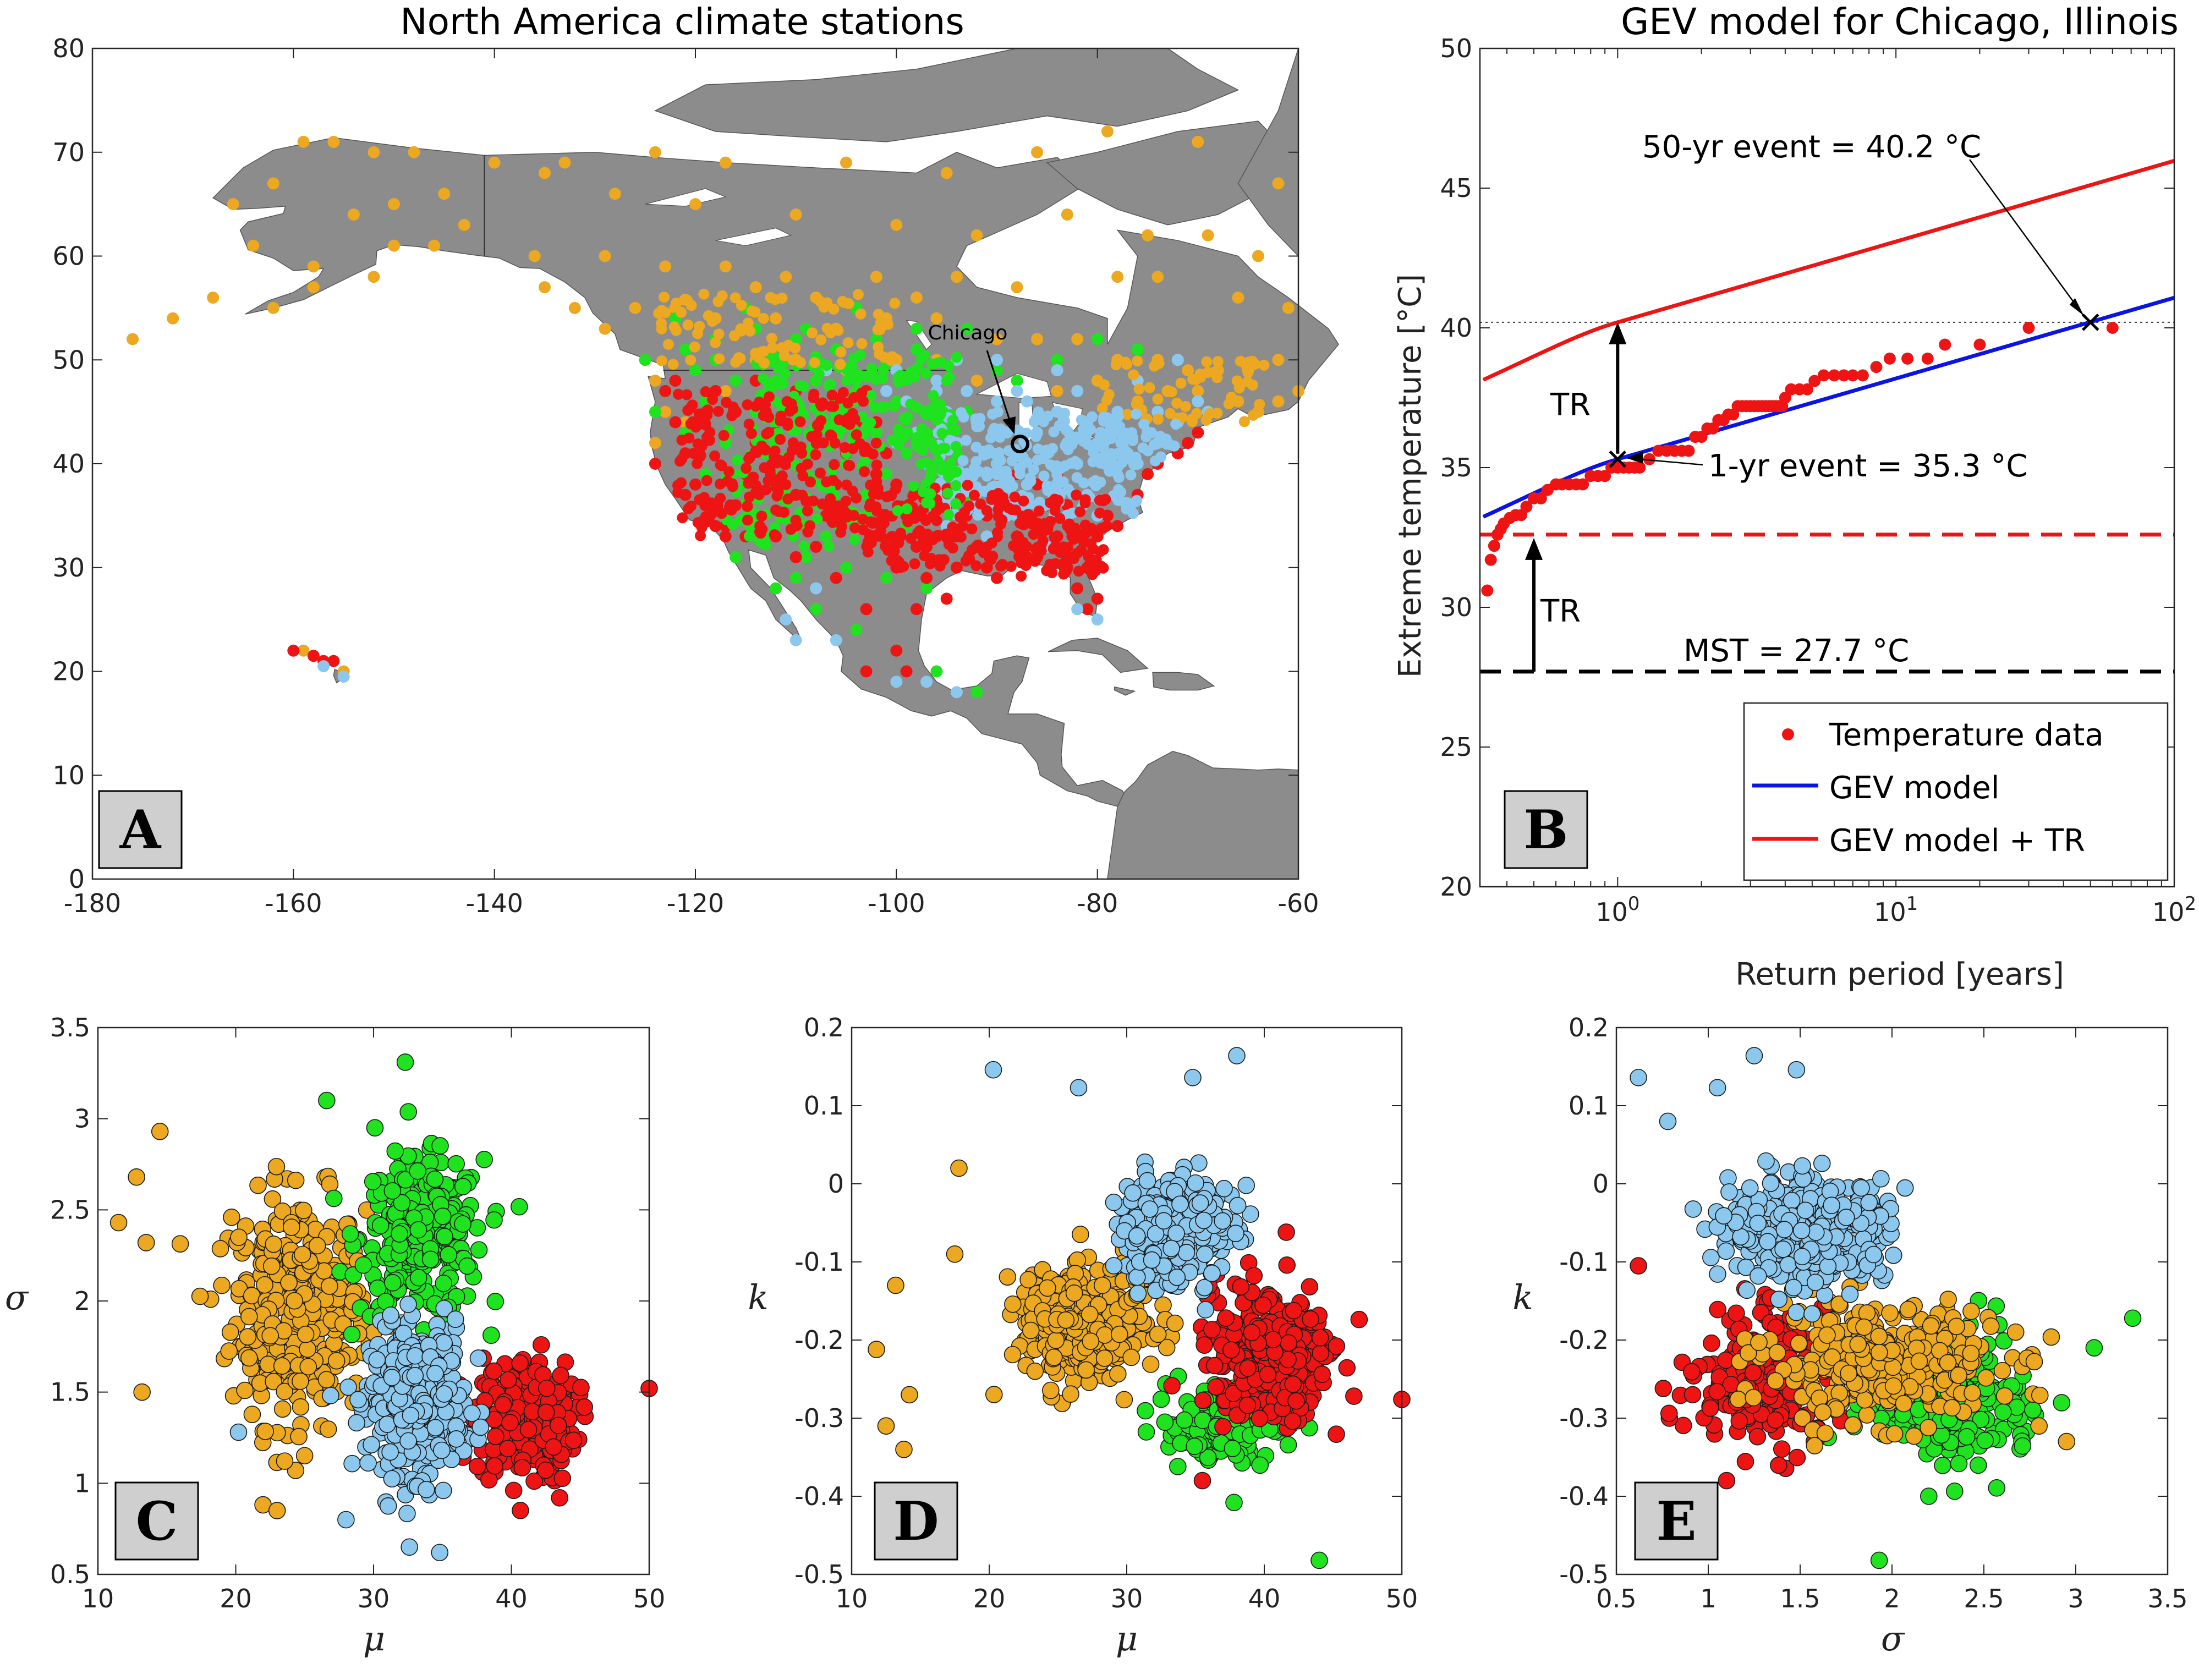 This screenshot has height=1680, width=2199. Describe the element at coordinates (82, 1301) in the screenshot. I see `panel-c-ytick-label: 2` at that location.